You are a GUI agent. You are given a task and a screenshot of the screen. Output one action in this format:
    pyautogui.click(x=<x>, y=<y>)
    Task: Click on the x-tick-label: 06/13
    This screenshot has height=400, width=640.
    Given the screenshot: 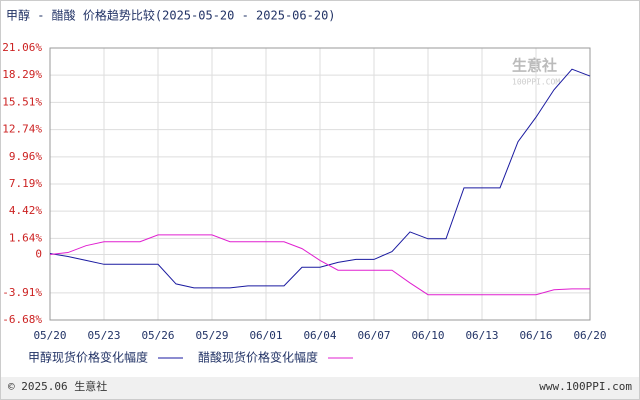 What is the action you would take?
    pyautogui.click(x=481, y=335)
    